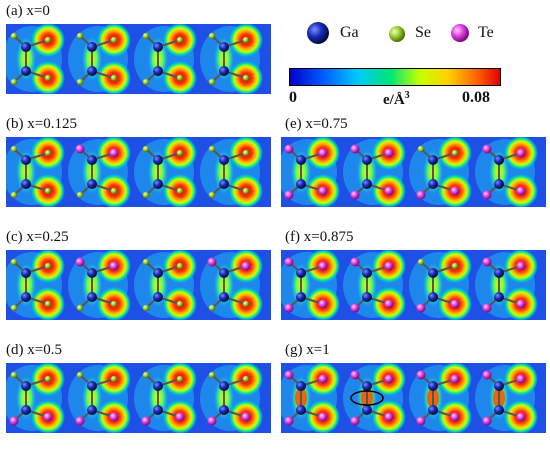 This screenshot has width=550, height=451. Describe the element at coordinates (413, 285) in the screenshot. I see `charge-density-map-f` at that location.